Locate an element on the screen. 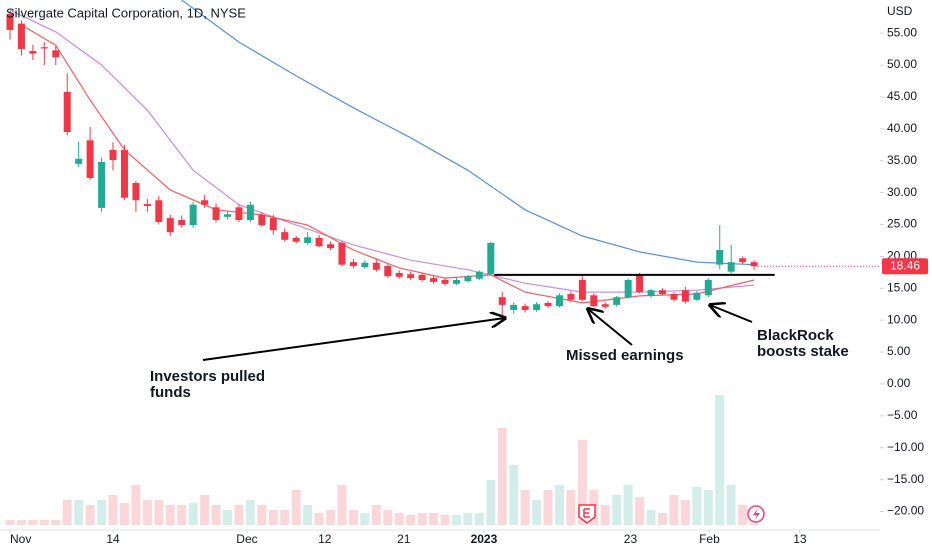  currency-label: USD is located at coordinates (900, 11).